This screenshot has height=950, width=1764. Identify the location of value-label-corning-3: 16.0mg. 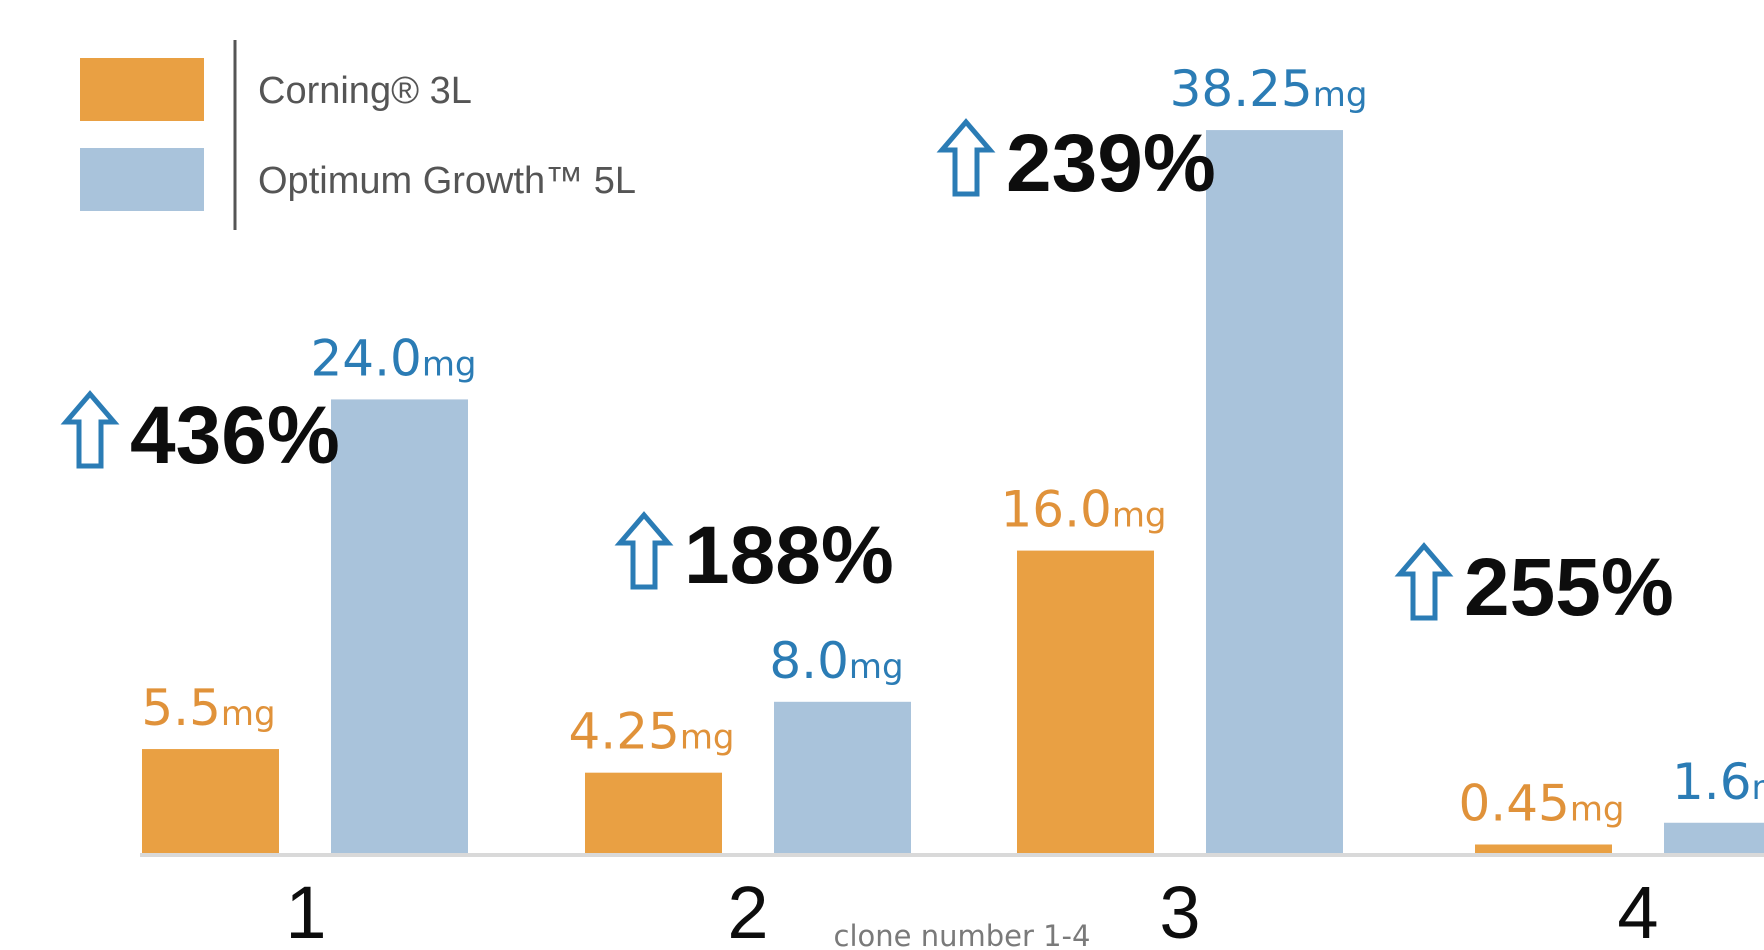
(1083, 510).